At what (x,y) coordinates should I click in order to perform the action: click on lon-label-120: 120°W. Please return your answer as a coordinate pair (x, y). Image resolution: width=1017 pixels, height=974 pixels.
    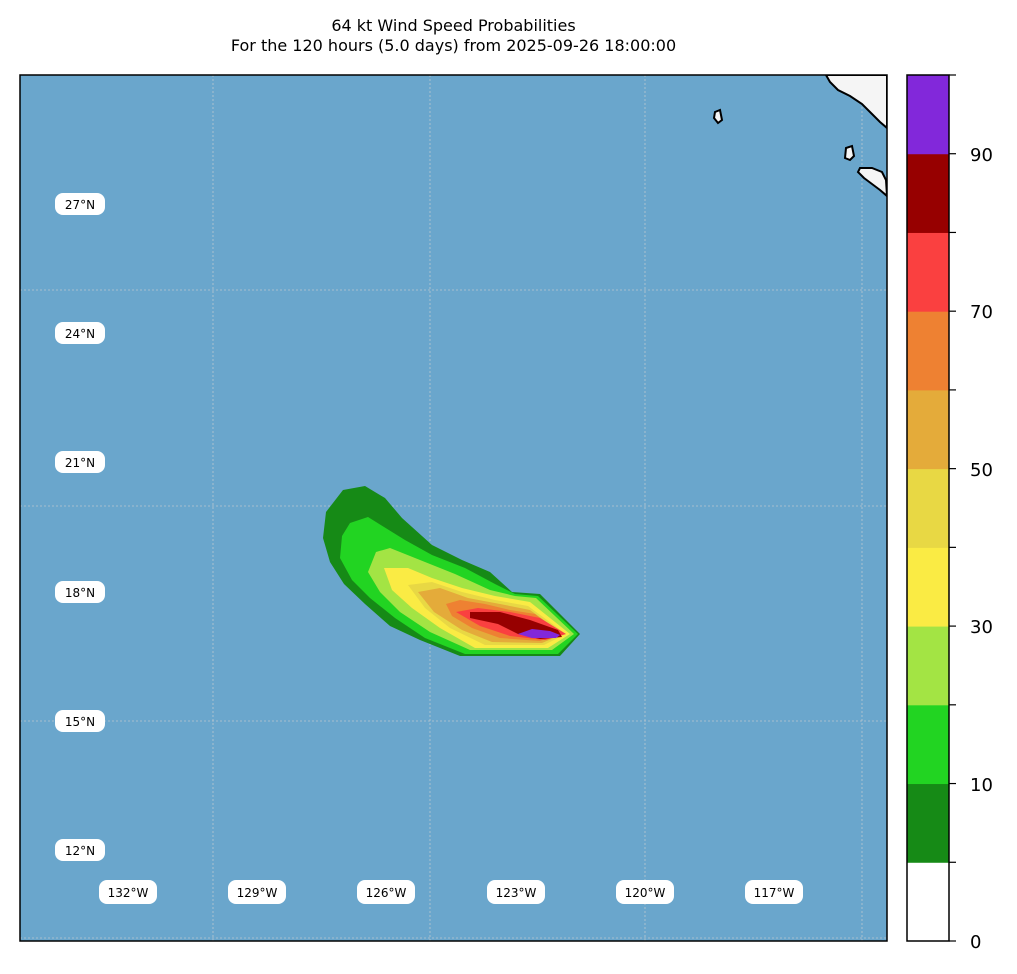
    Looking at the image, I should click on (645, 892).